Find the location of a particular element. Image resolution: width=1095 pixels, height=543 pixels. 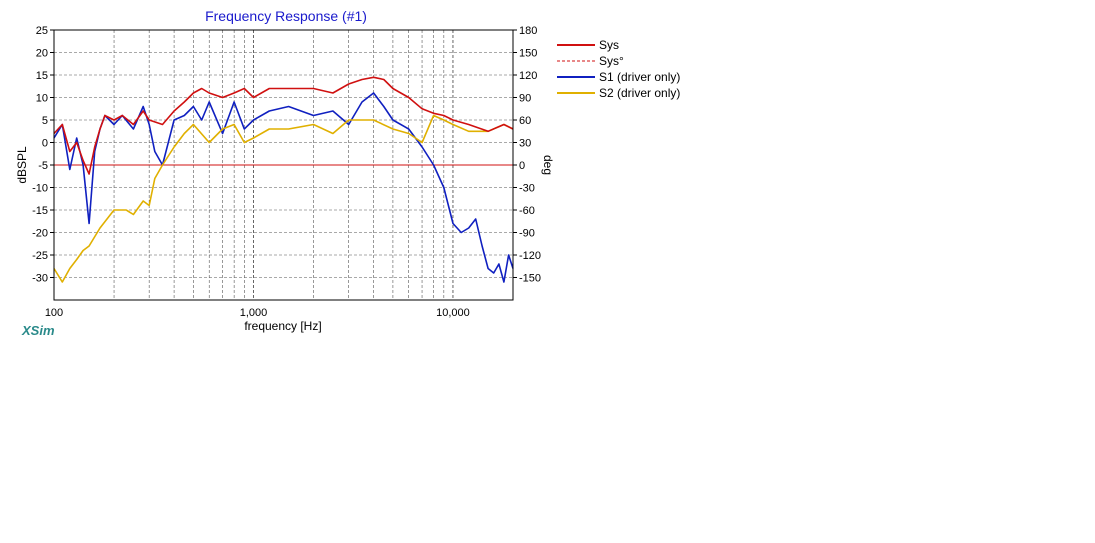

y-tick-label: 20 is located at coordinates (42, 54).